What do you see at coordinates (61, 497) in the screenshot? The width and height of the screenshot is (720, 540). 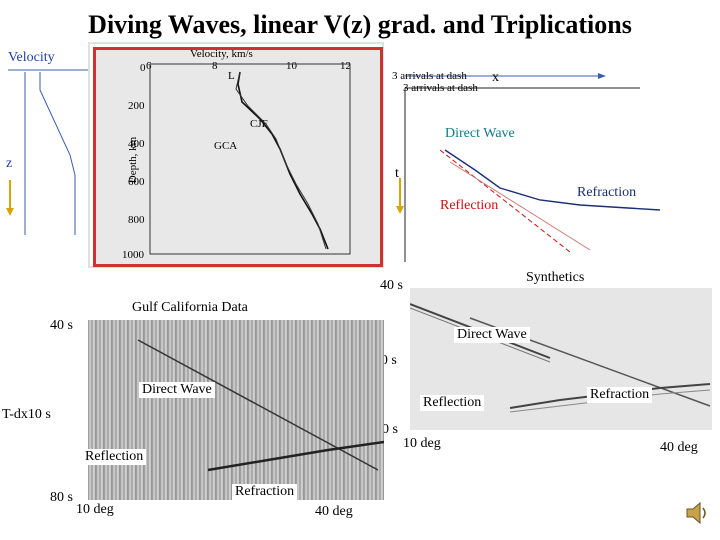 I see `gulf-time-bottom: 80 s` at bounding box center [61, 497].